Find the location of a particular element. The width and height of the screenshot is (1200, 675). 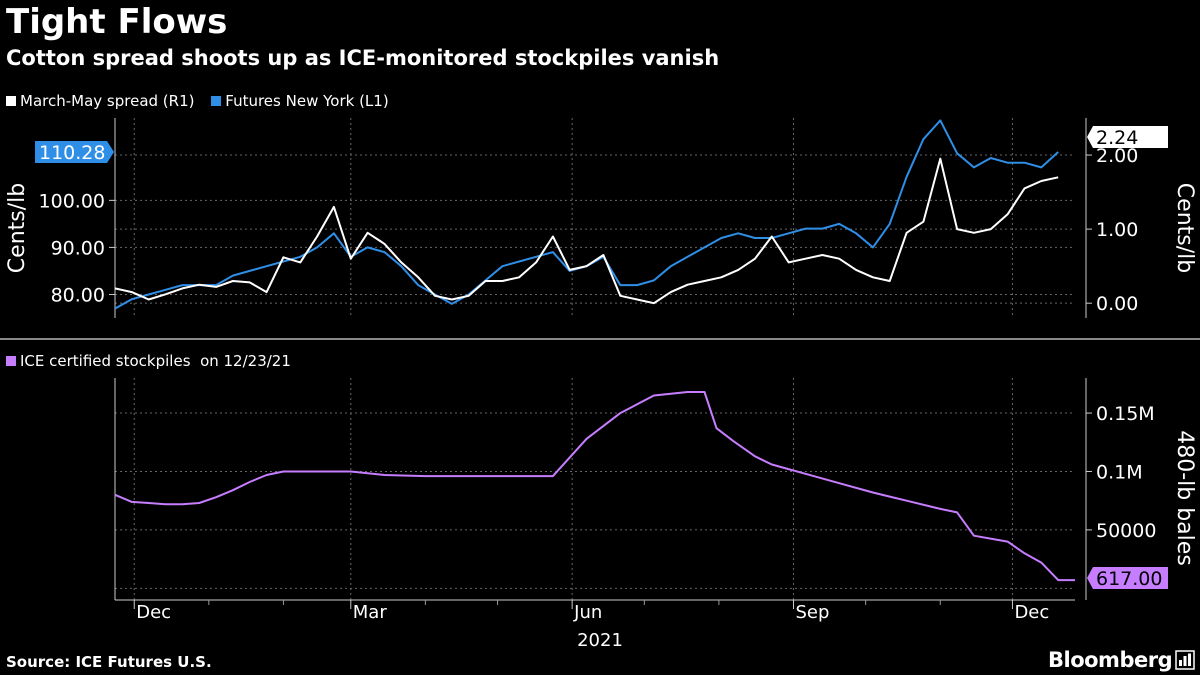

bloomberg-terminal-icon is located at coordinates (1185, 660).